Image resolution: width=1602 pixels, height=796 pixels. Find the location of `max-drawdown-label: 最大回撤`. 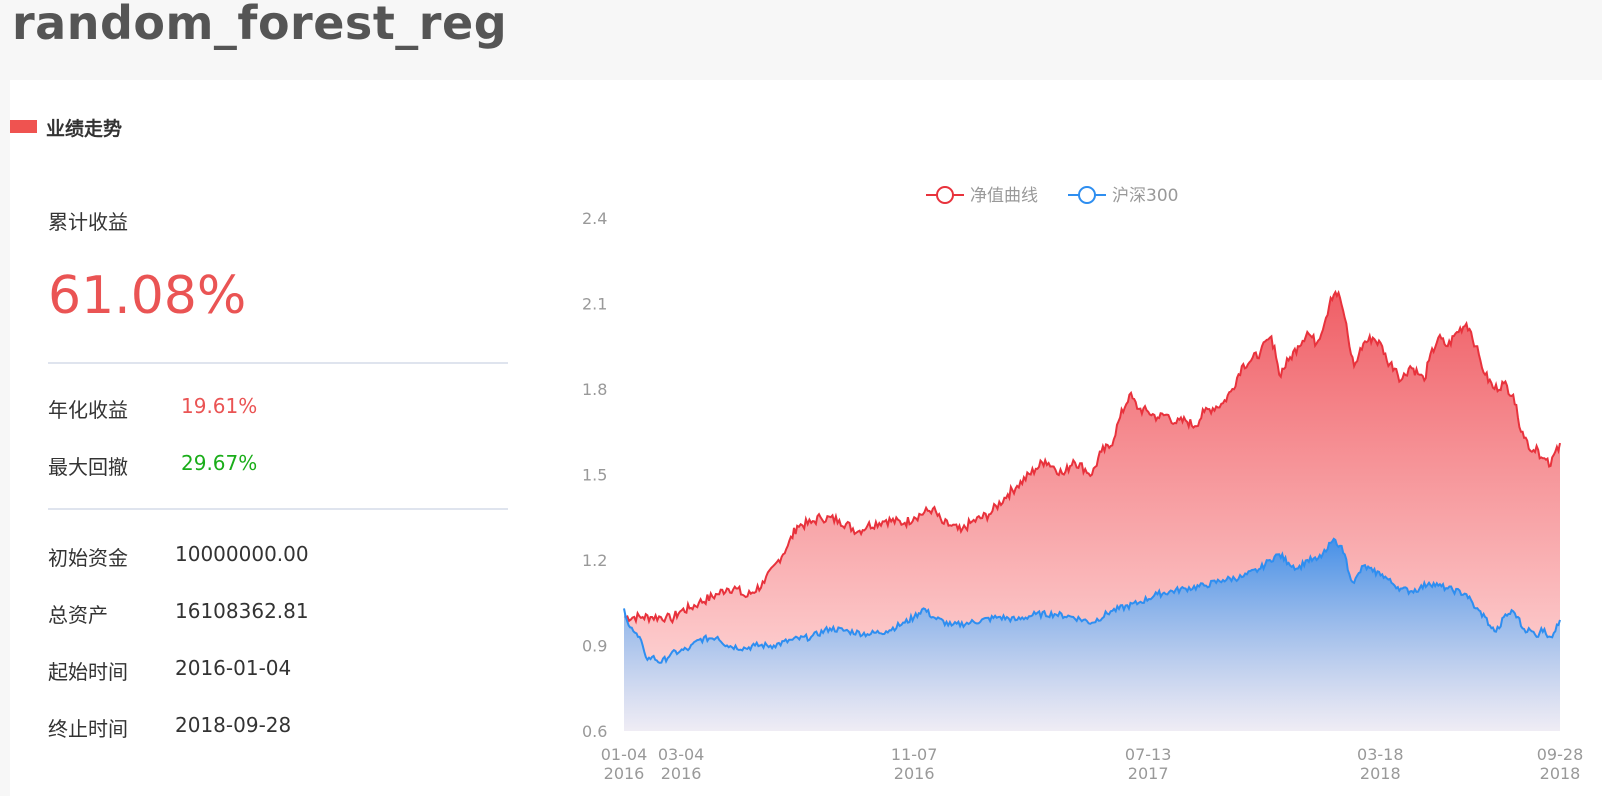

max-drawdown-label: 最大回撤 is located at coordinates (88, 467).